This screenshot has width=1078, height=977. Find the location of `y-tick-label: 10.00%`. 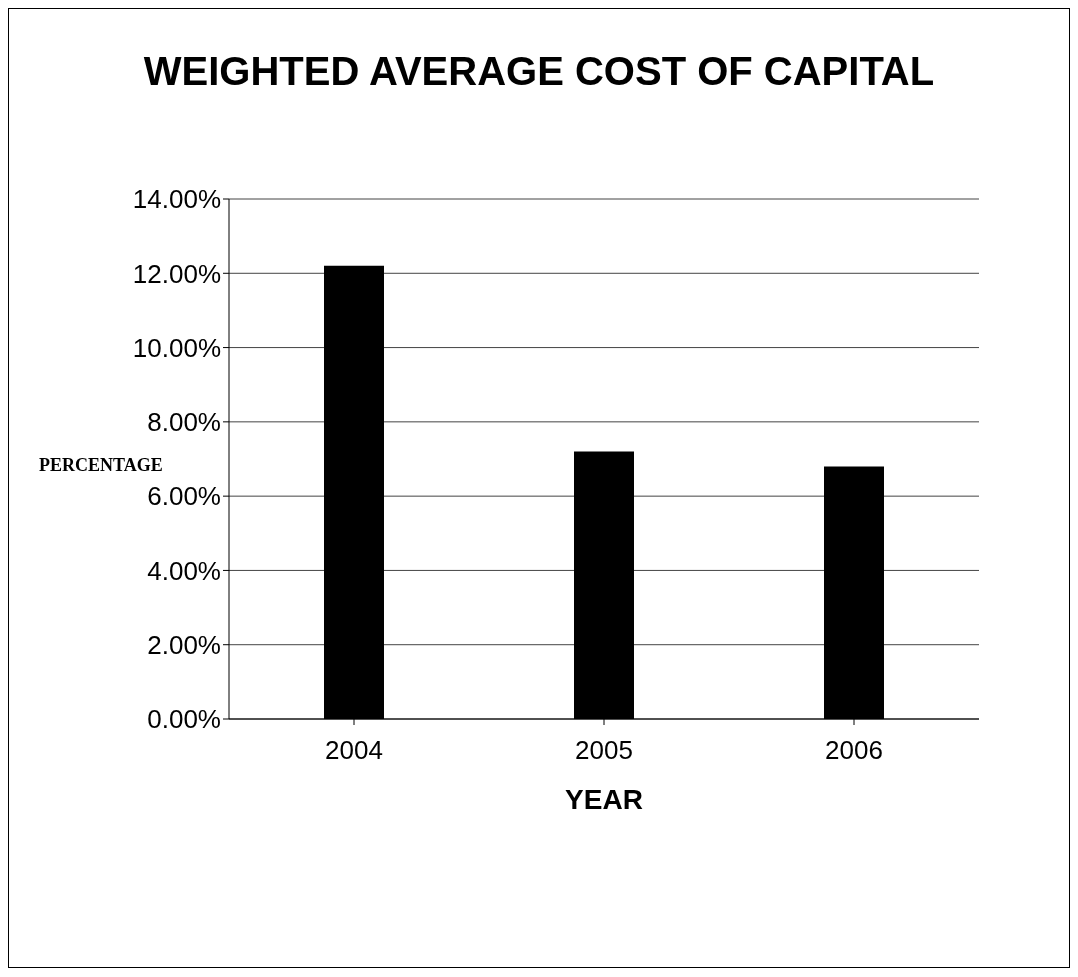

y-tick-label: 10.00% is located at coordinates (176, 347).